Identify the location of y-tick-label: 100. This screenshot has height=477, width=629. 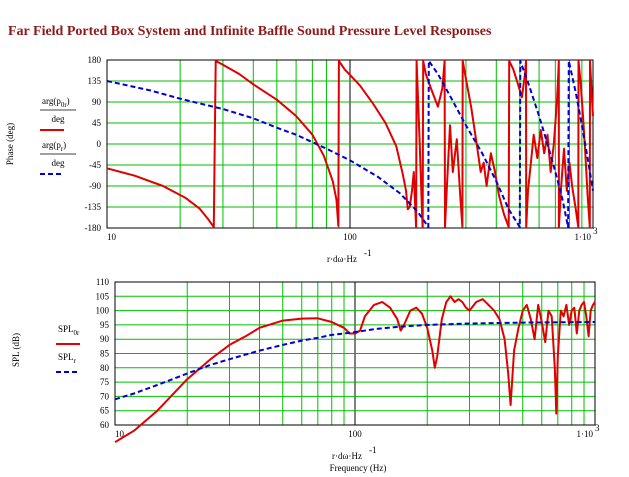
(103, 311).